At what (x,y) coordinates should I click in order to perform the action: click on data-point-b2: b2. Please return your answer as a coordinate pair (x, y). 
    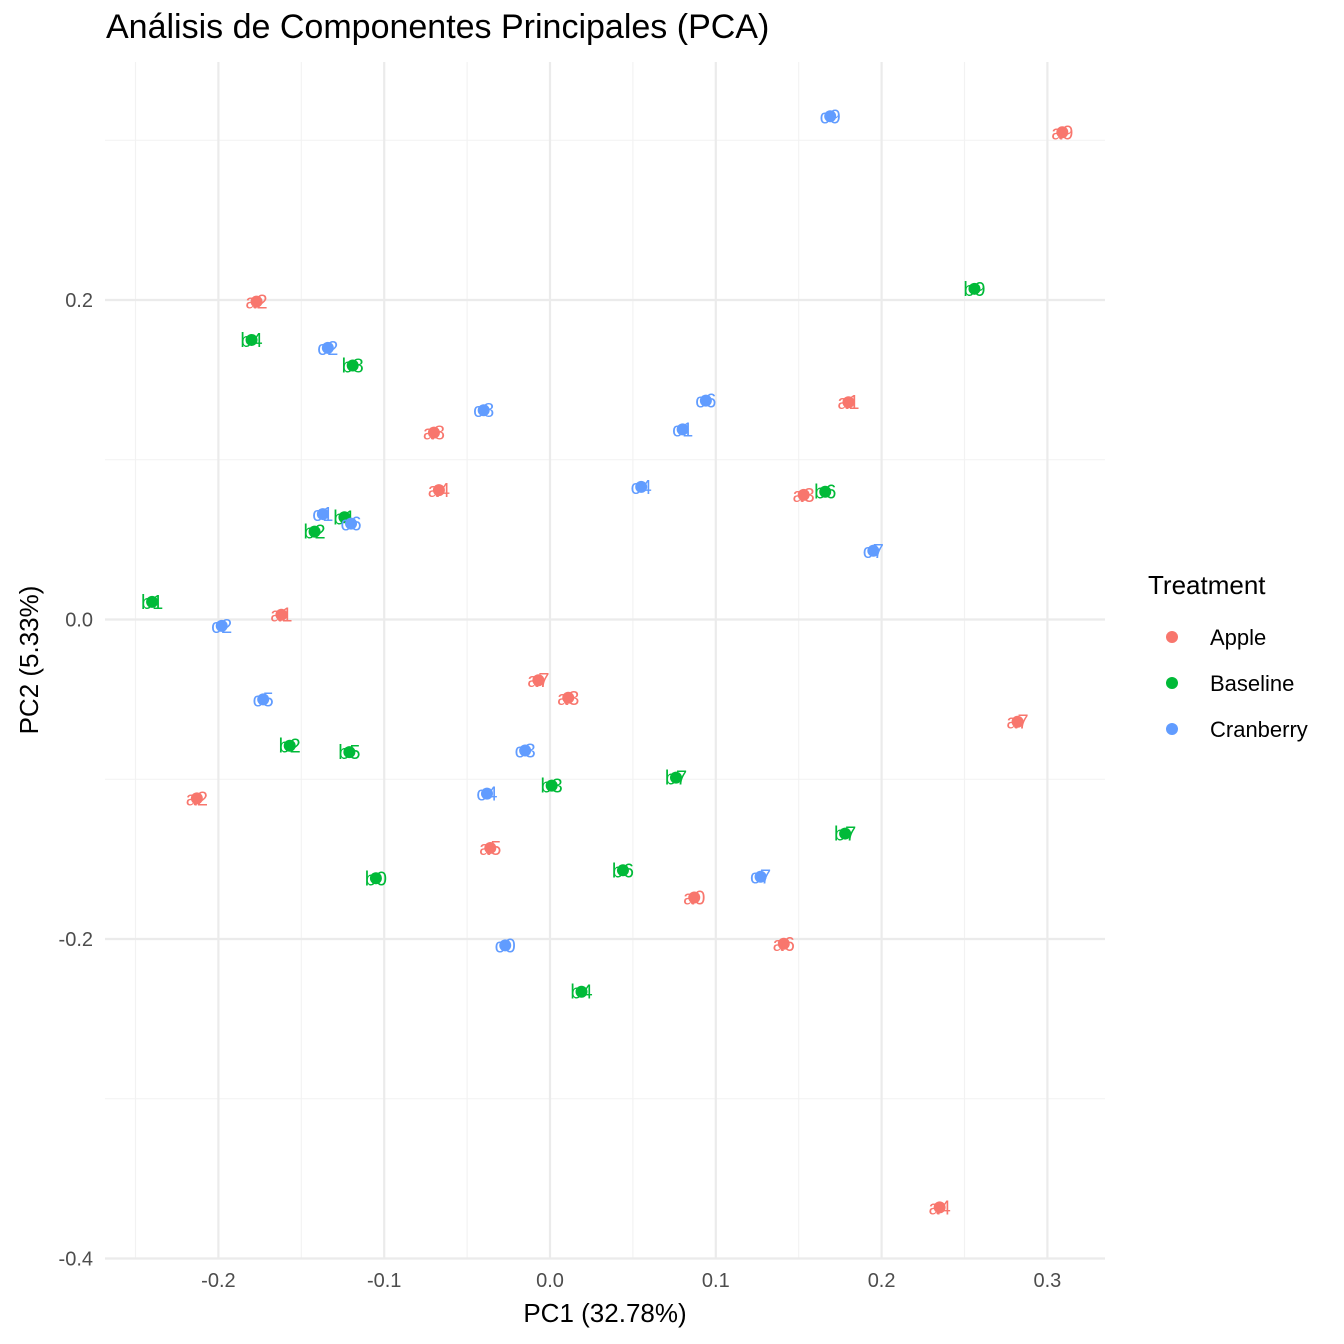
    Looking at the image, I should click on (314, 533).